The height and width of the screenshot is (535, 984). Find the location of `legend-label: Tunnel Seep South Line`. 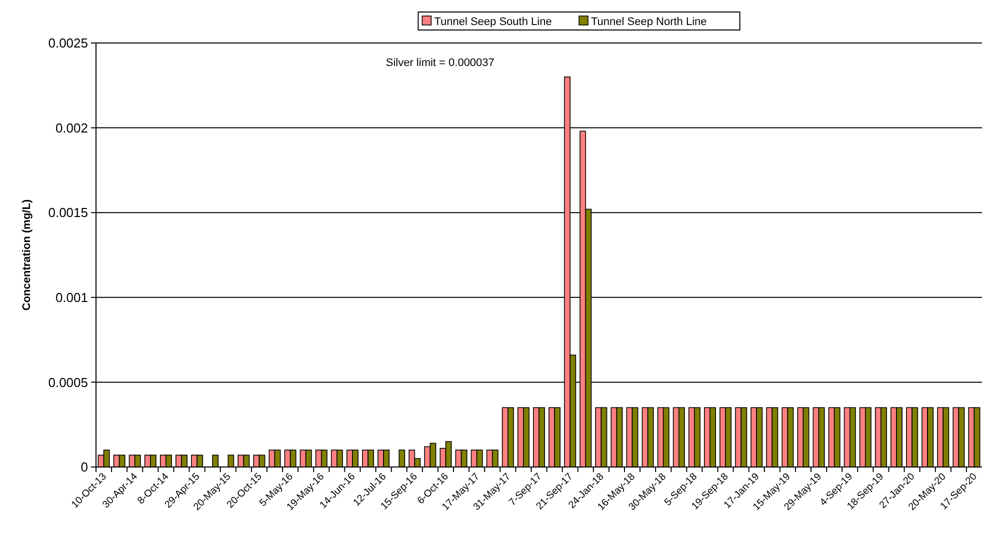

legend-label: Tunnel Seep South Line is located at coordinates (493, 22).